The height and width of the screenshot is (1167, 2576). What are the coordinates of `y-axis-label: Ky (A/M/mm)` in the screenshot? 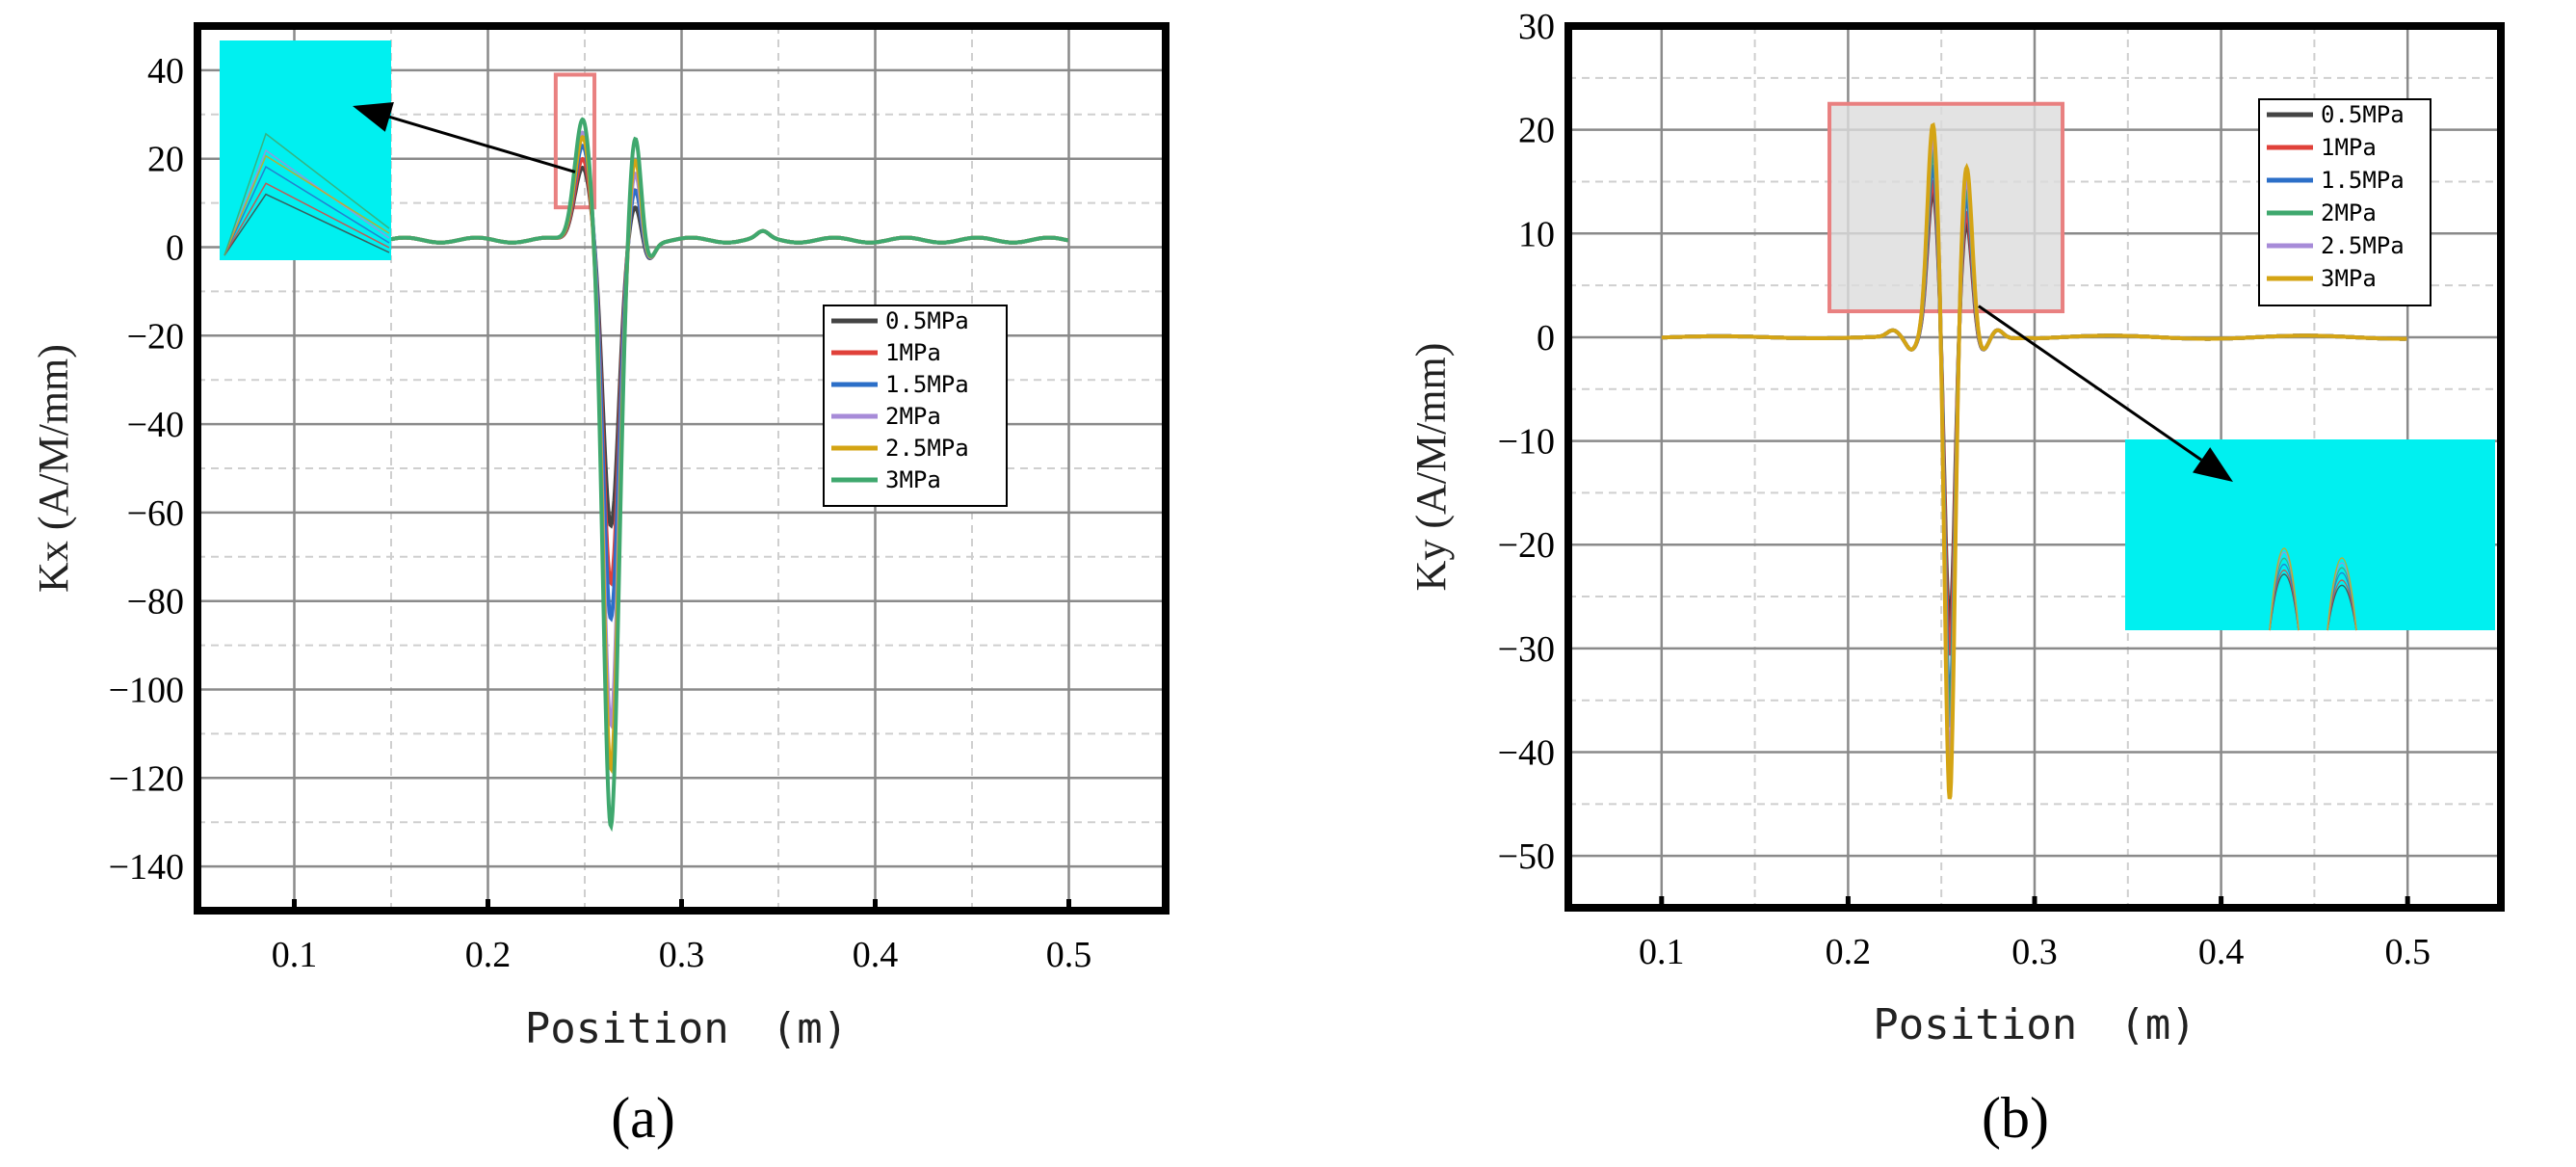 It's located at (1431, 467).